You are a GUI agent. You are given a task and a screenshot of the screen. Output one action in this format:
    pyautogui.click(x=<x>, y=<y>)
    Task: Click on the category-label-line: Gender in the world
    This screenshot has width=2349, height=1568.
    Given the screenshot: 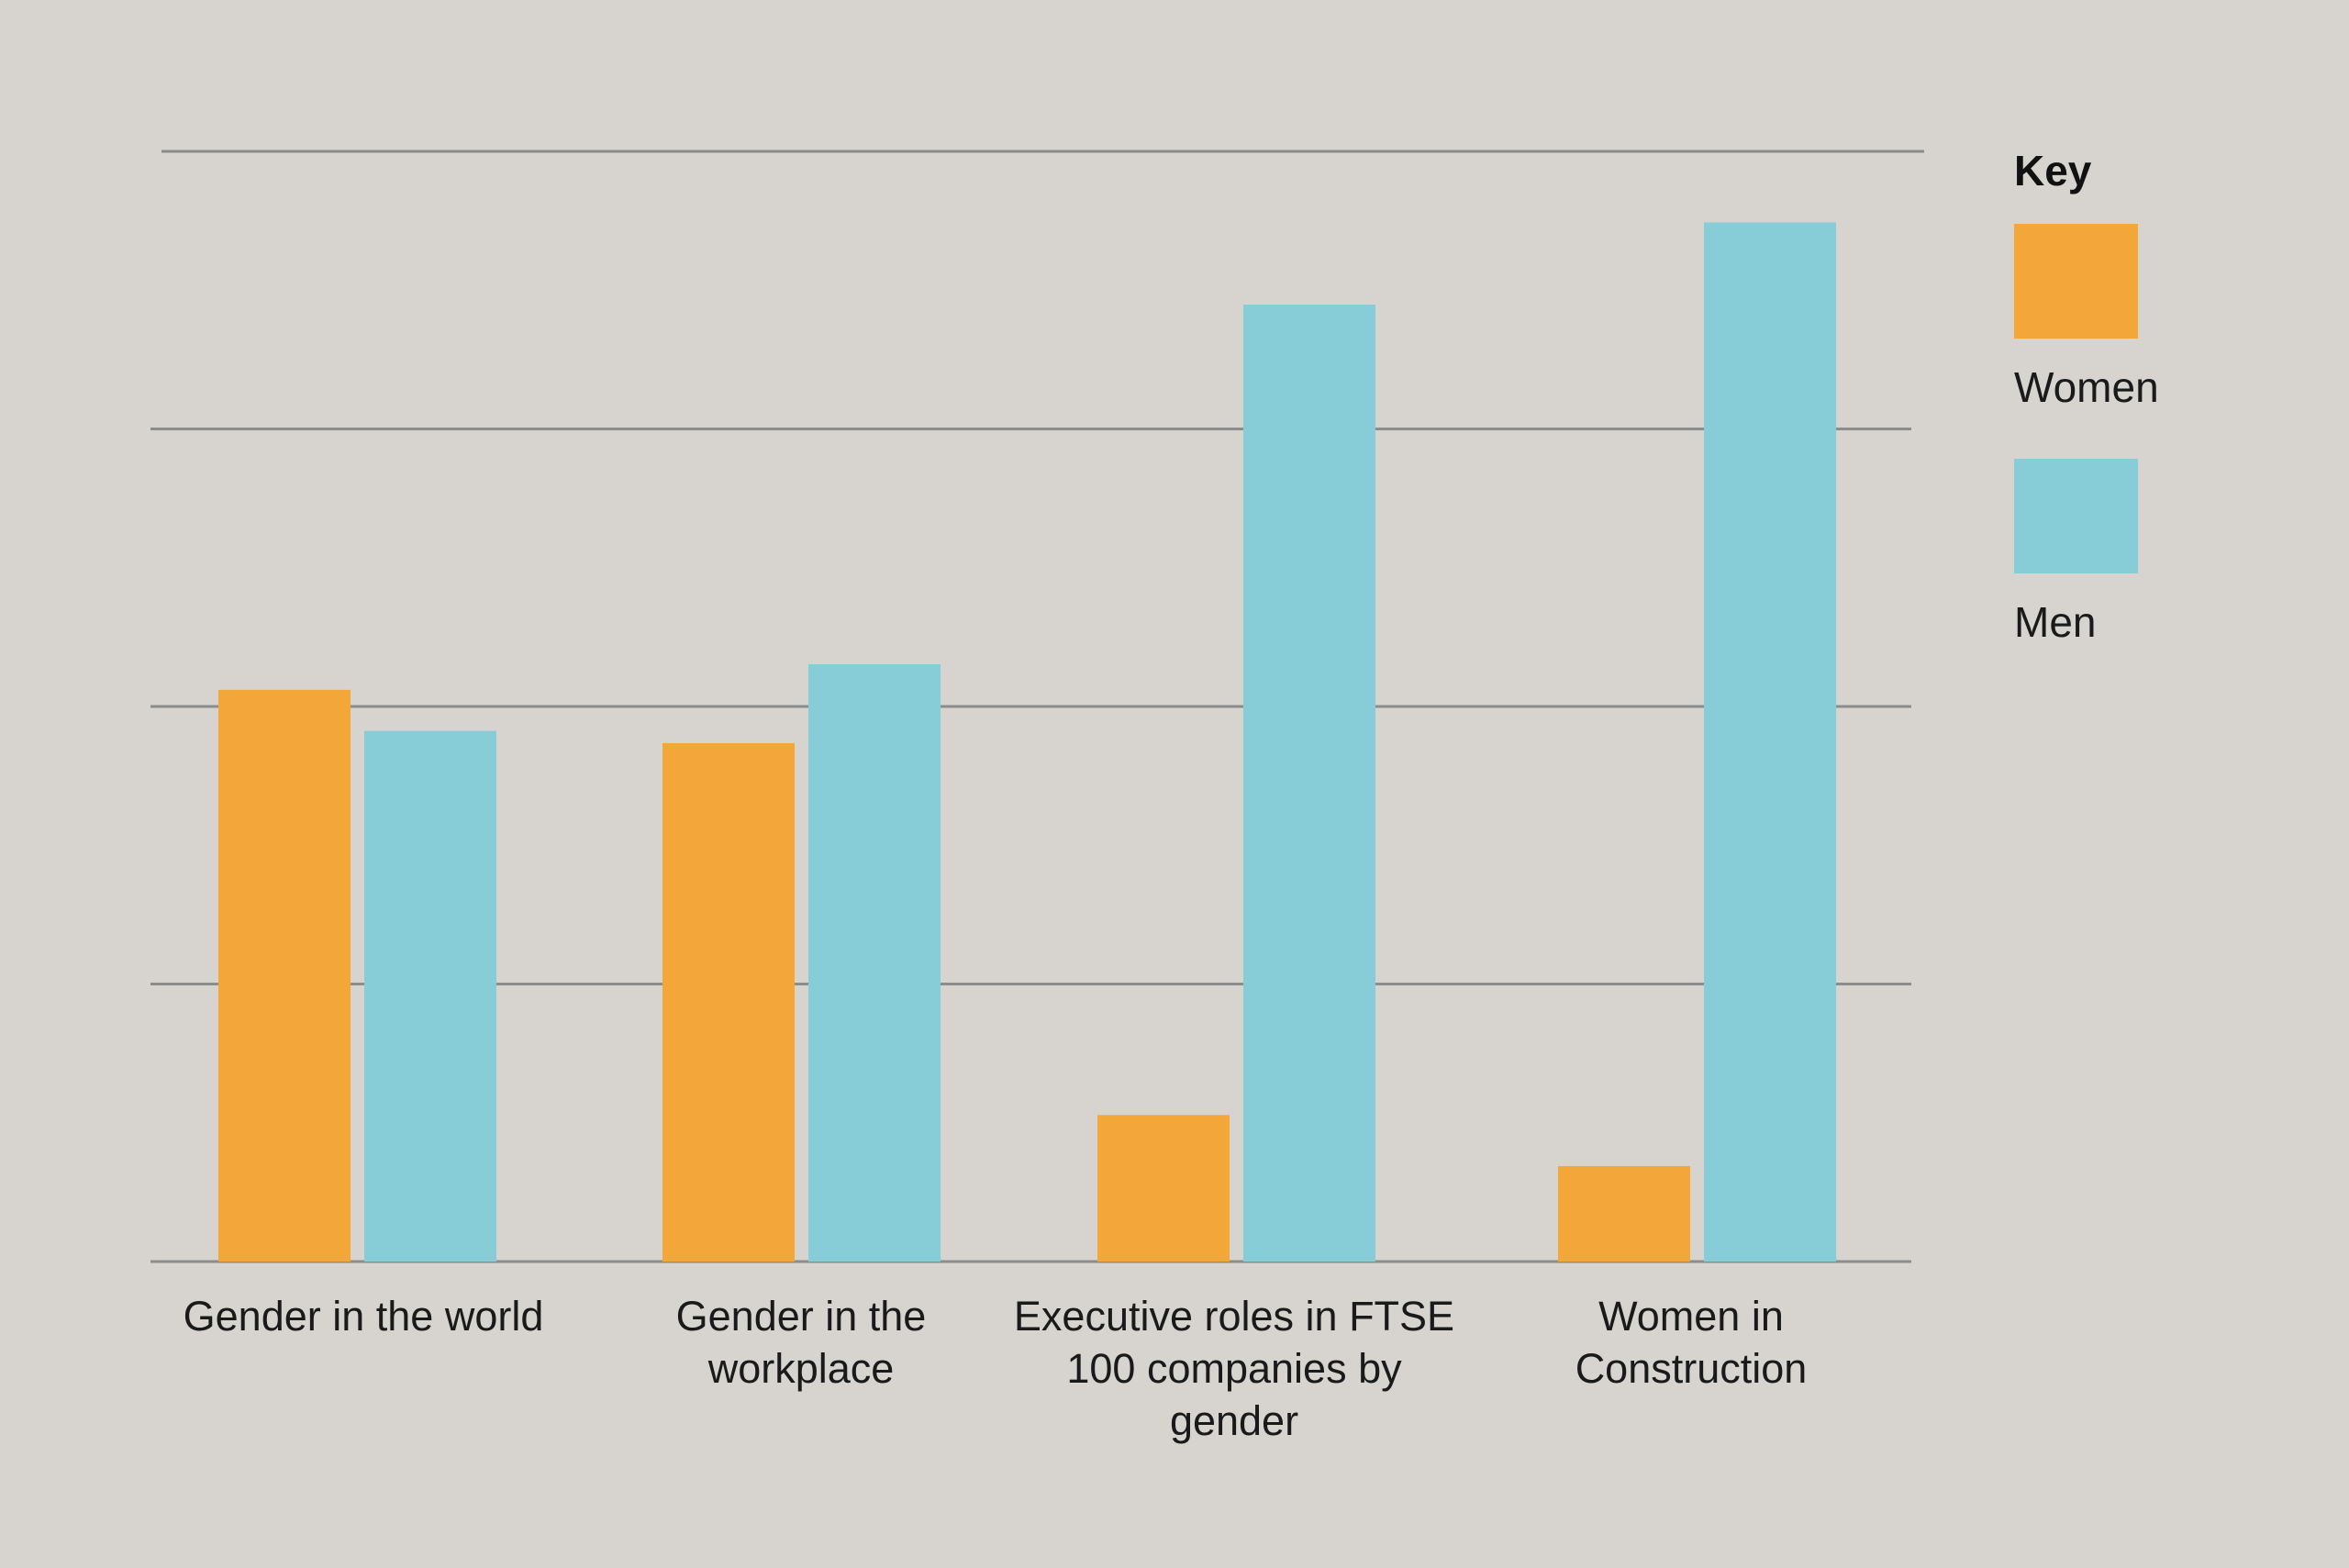 What is the action you would take?
    pyautogui.click(x=364, y=1316)
    